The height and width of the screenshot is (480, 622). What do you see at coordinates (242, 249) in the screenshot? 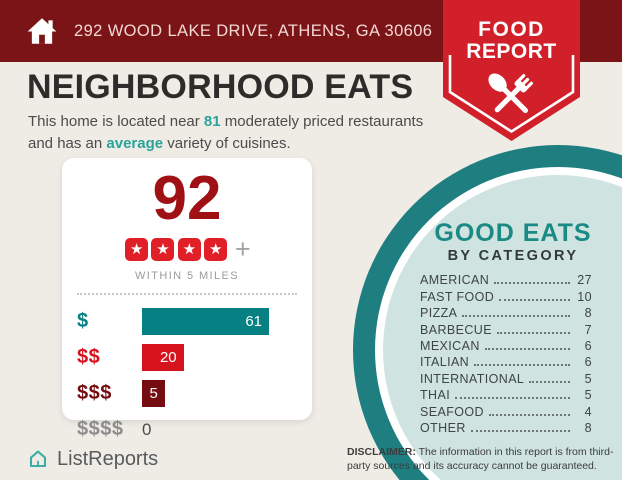
I see `plus-sign: +` at bounding box center [242, 249].